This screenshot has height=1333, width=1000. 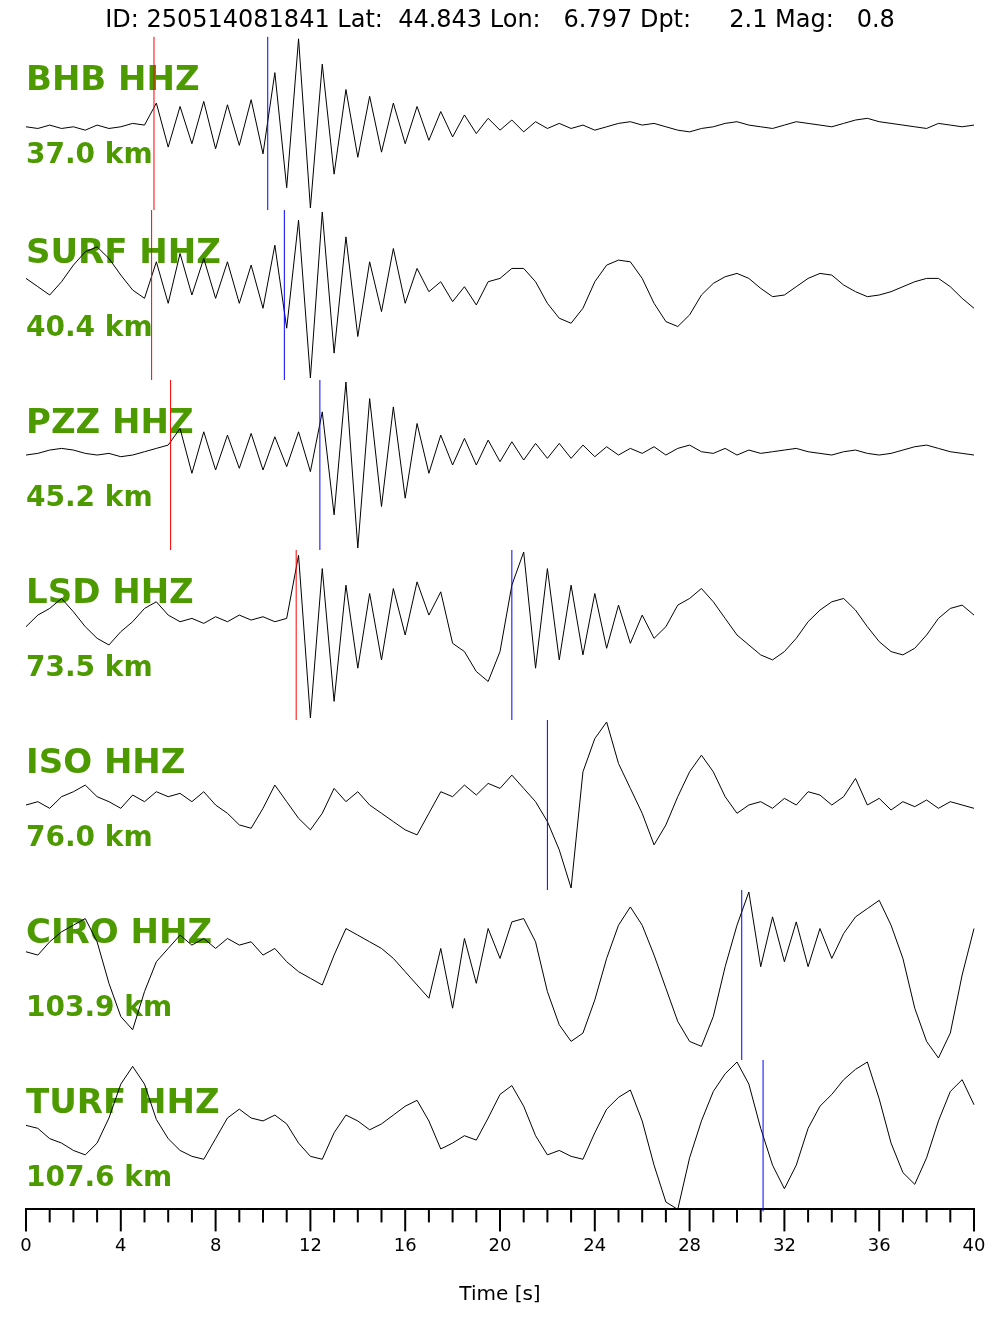 I want to click on x-tick-label: 28, so click(x=690, y=1244).